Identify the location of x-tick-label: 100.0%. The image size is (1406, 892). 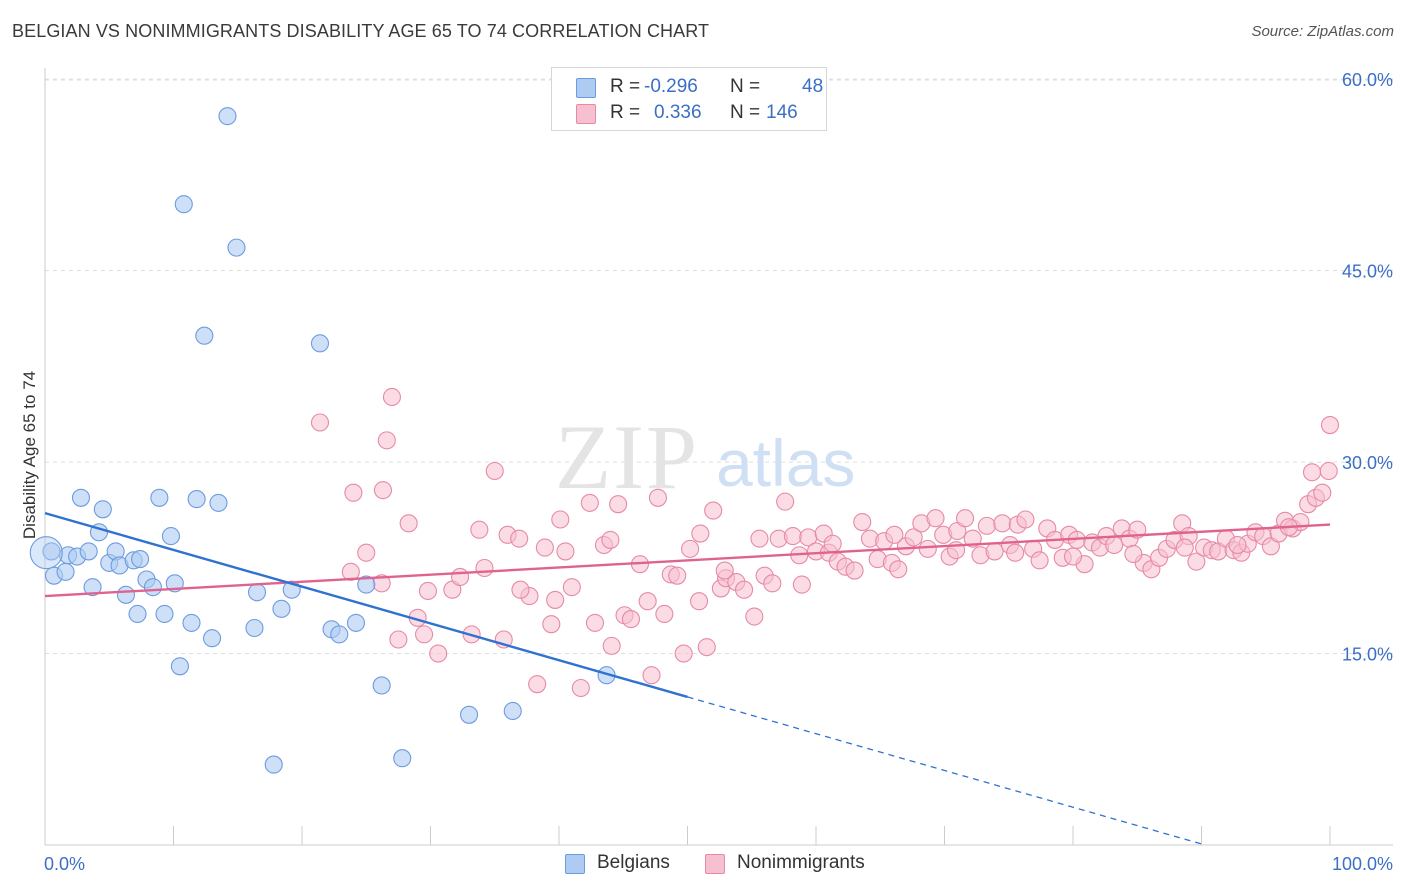
(1362, 864).